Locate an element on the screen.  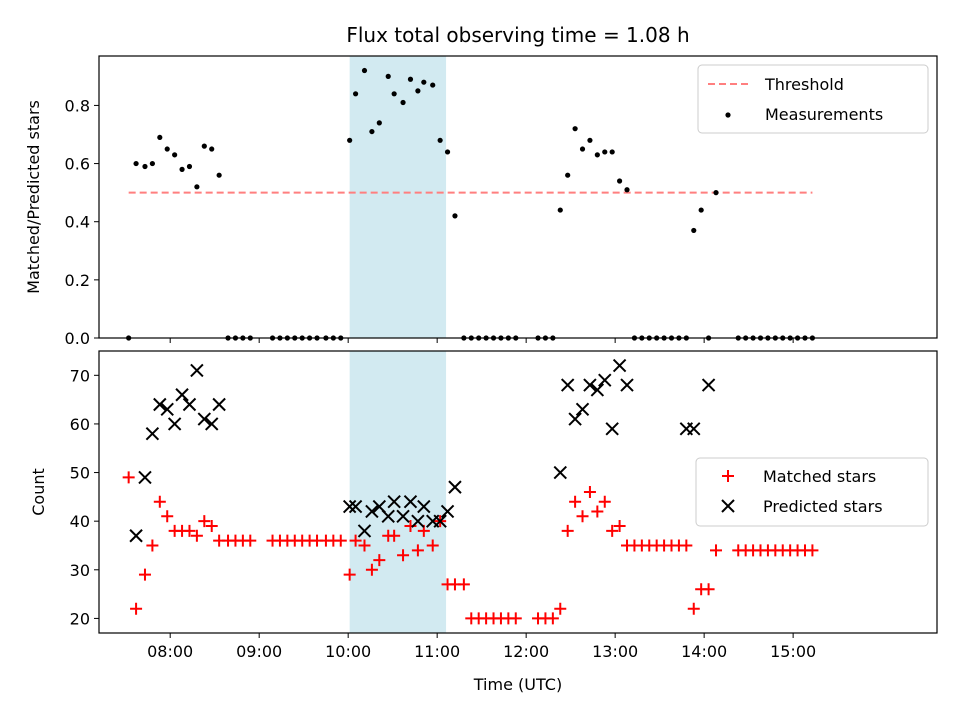
legend-matched-swatch is located at coordinates (728, 476).